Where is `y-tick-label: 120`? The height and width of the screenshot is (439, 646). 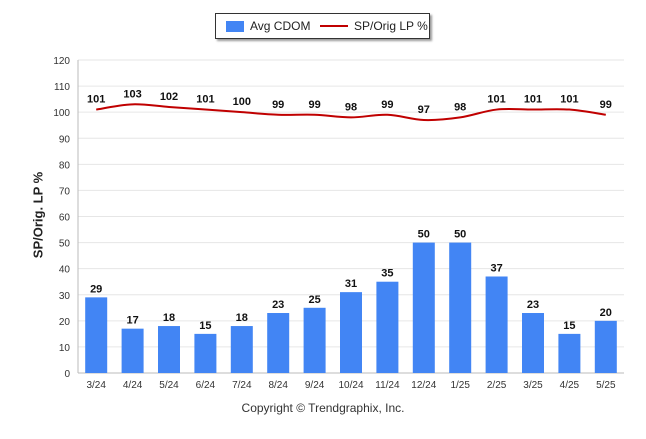
y-tick-label: 120 is located at coordinates (61, 61).